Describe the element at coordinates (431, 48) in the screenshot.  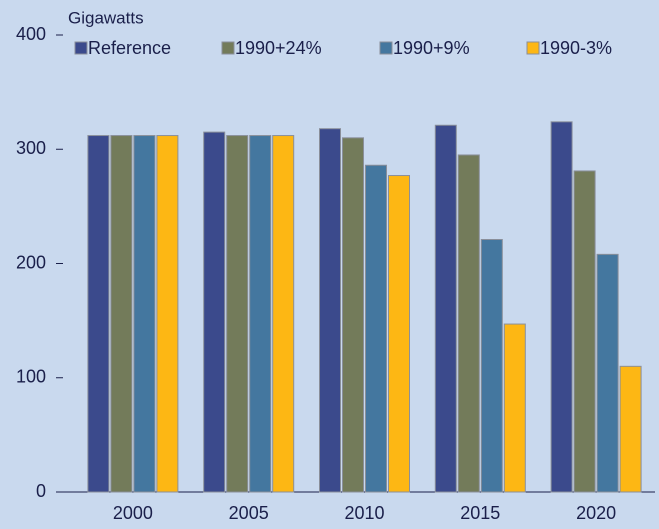
I see `legend-label: 1990+9%` at that location.